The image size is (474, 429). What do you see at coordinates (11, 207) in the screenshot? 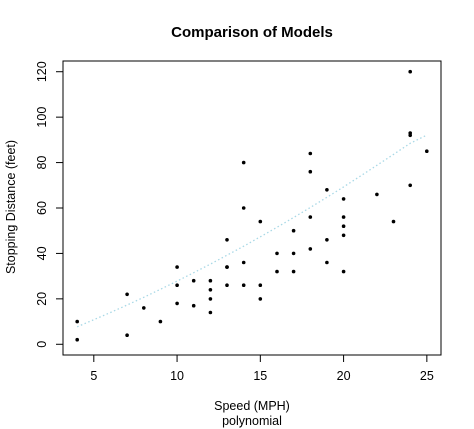
I see `y-axis-label: Stopping Distance (feet)` at bounding box center [11, 207].